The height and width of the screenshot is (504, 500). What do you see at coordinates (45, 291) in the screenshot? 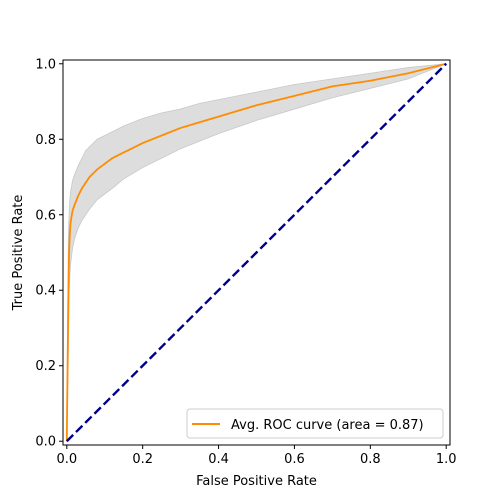
I see `y-tick-label: 0.4` at bounding box center [45, 291].